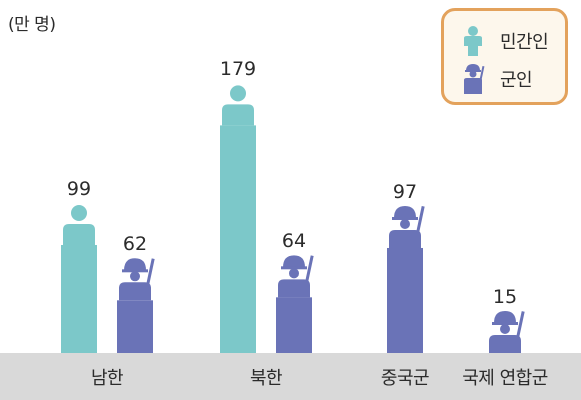  Describe the element at coordinates (524, 42) in the screenshot. I see `legend-label-civilian: 민간인` at that location.